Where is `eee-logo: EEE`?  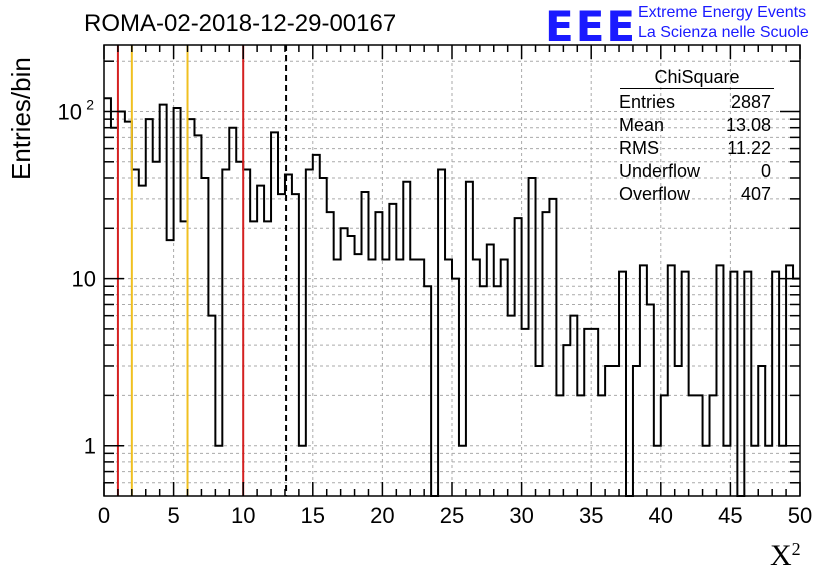
eee-logo: EEE is located at coordinates (591, 26).